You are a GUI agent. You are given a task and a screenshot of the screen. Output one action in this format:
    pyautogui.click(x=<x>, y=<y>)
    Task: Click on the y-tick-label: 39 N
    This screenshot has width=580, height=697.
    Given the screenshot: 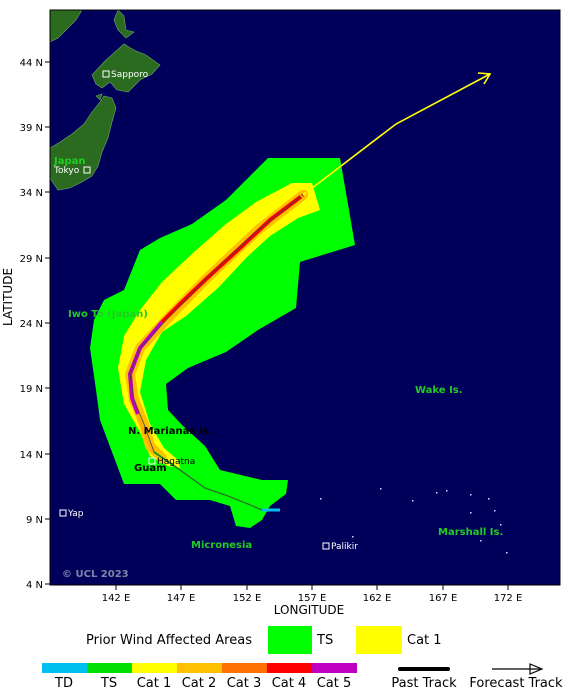 What is the action you would take?
    pyautogui.click(x=31, y=128)
    